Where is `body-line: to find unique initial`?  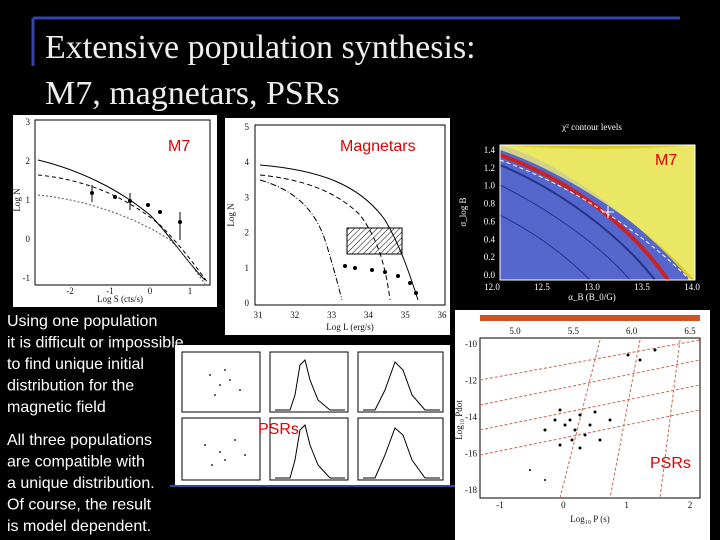
body-line: to find unique initial is located at coordinates (75, 364).